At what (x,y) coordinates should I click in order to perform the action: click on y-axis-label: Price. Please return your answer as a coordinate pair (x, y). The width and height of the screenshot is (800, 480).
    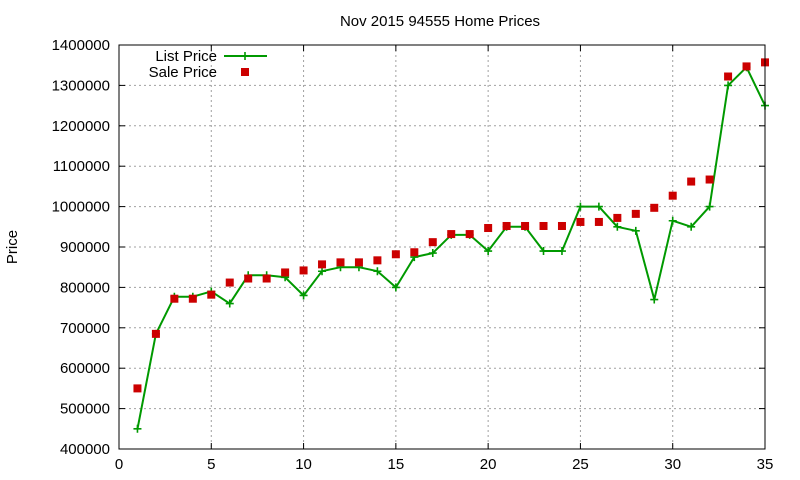
    Looking at the image, I should click on (12, 247).